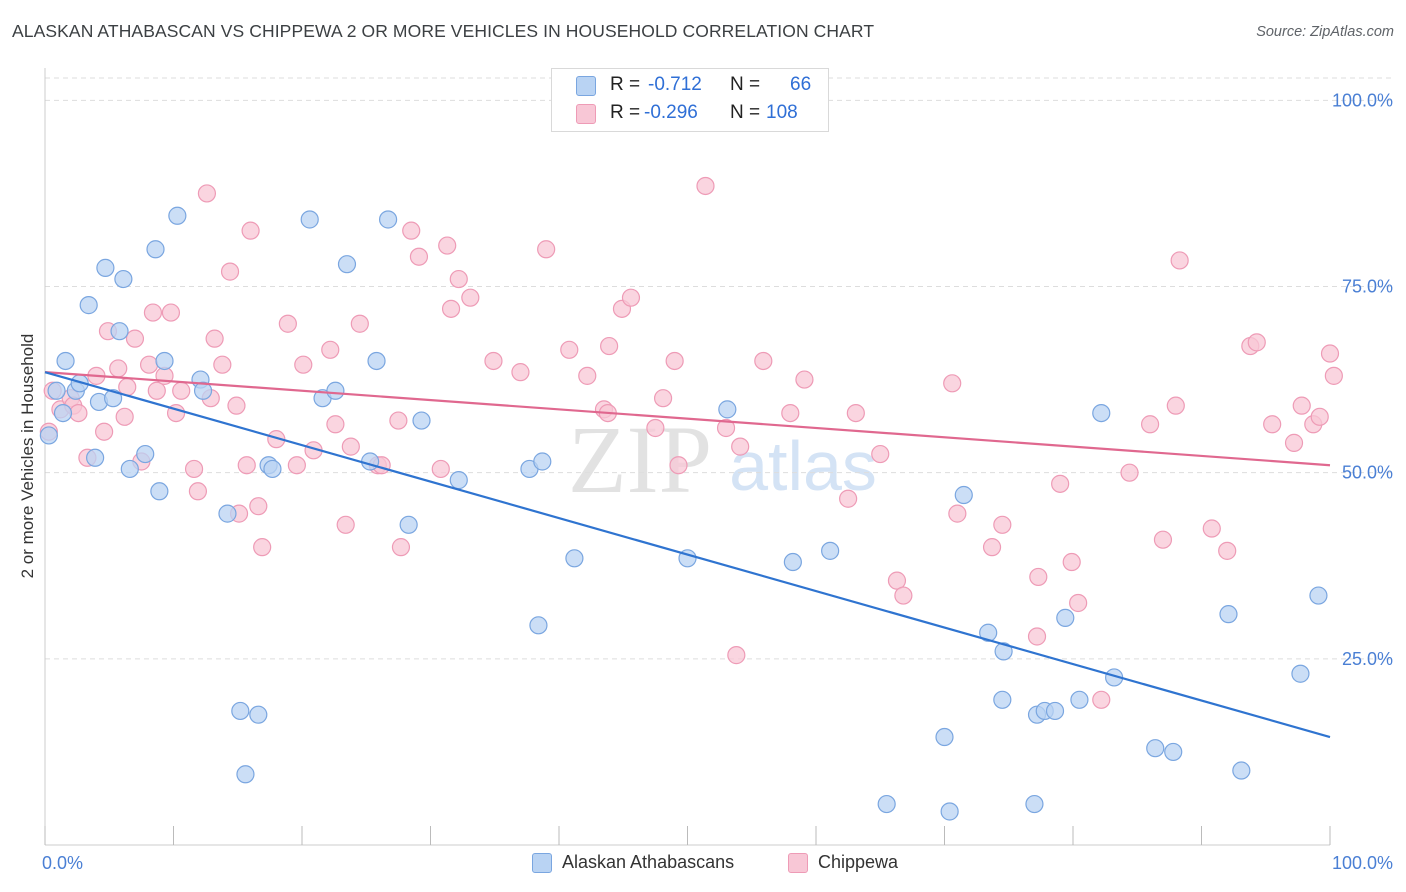  I want to click on source-credit: Source: ZipAtlas.com, so click(1325, 32).